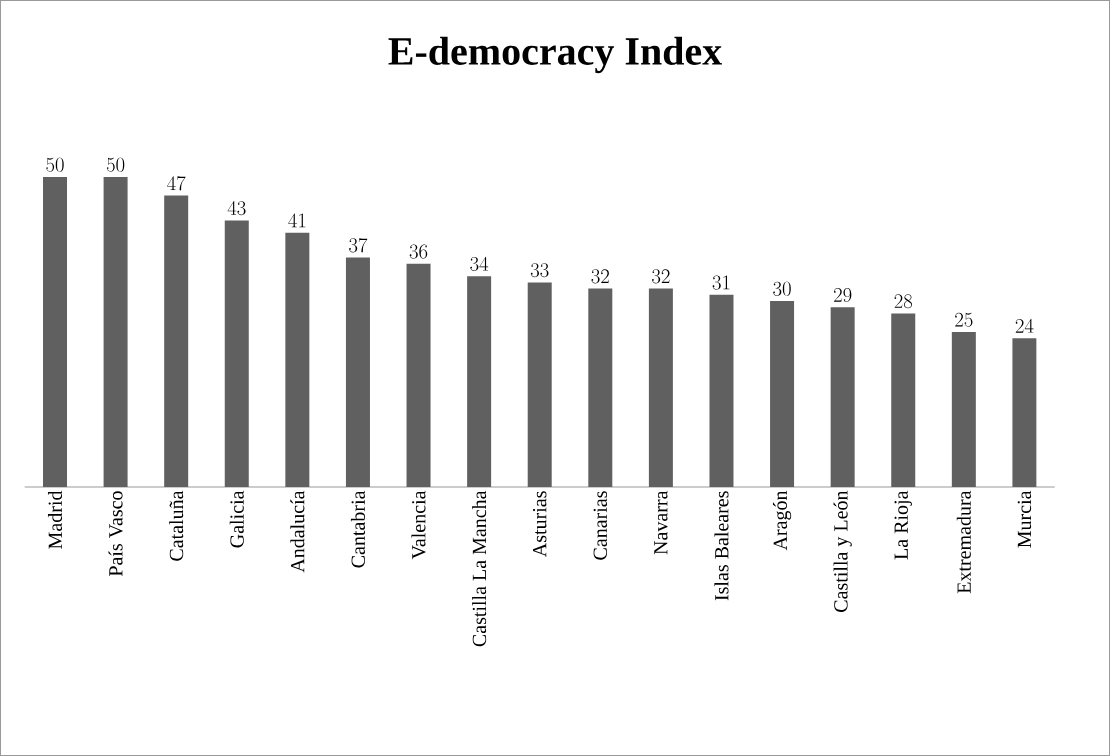  Describe the element at coordinates (357, 529) in the screenshot. I see `x-tick-label: Cantabria` at that location.